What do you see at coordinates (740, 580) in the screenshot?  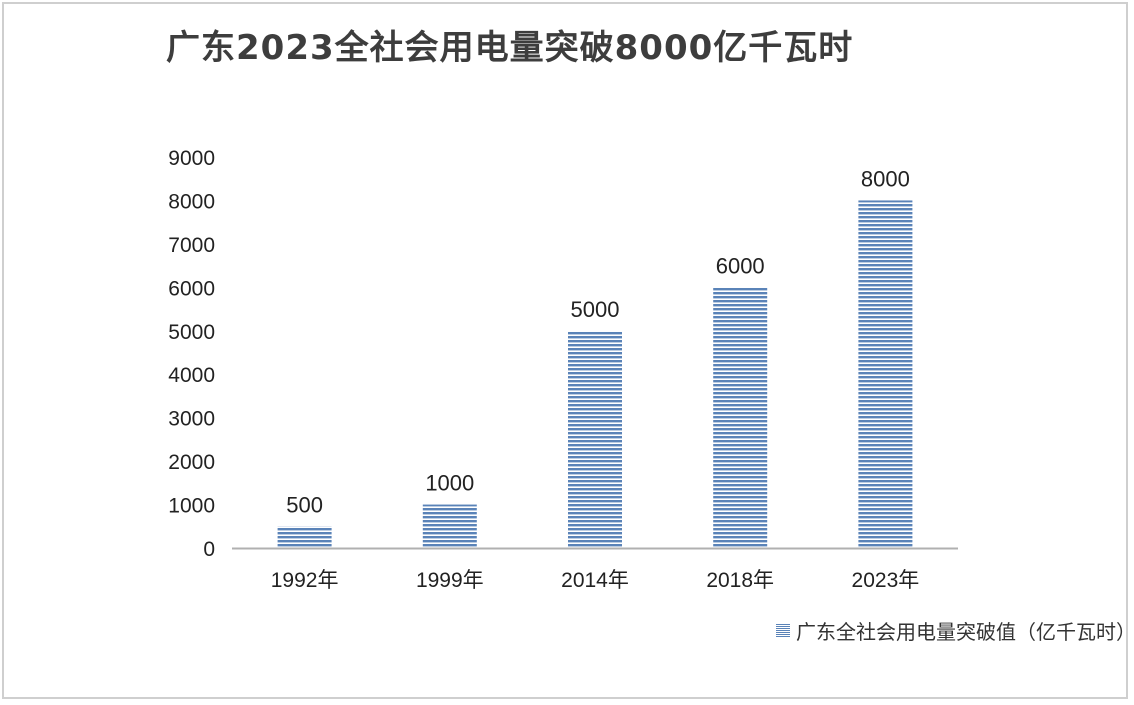 I see `x-tick-label: 2018年` at bounding box center [740, 580].